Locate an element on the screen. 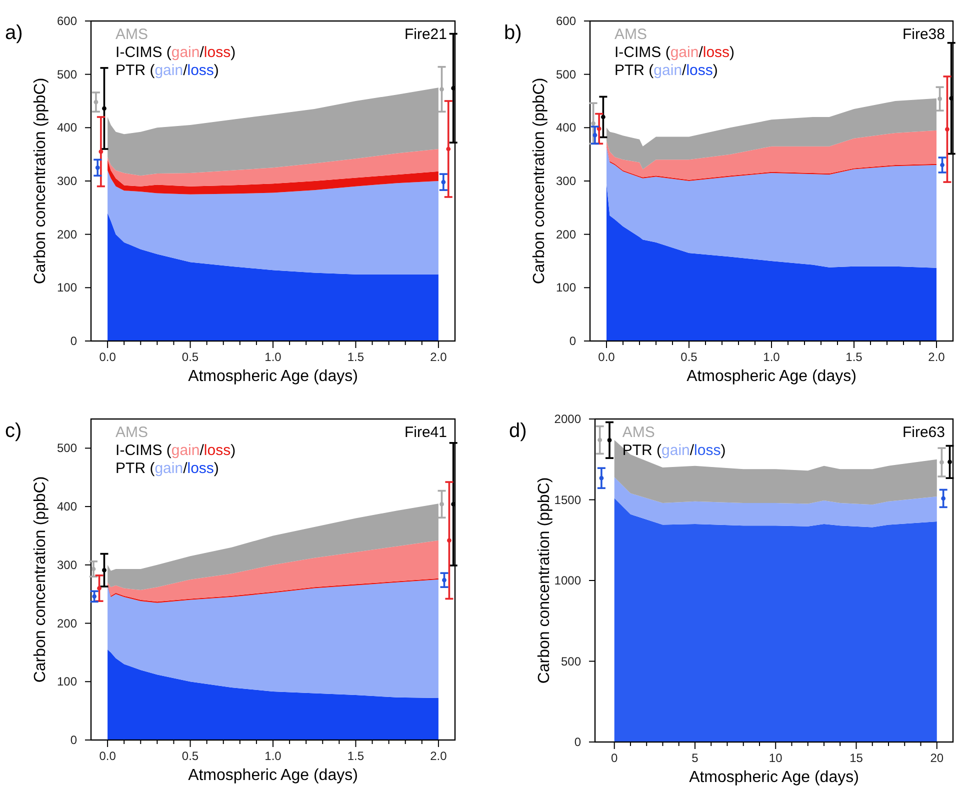  y-tick-label: 1000 is located at coordinates (568, 581).